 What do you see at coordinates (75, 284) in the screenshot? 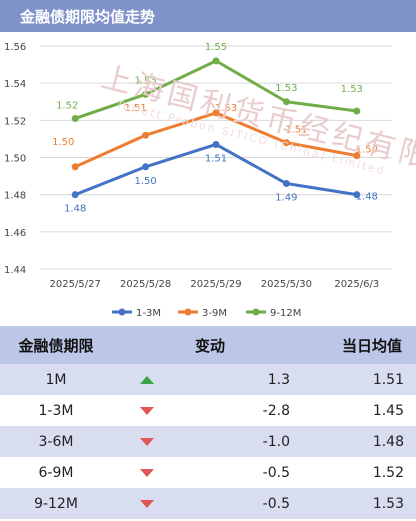
I see `x-tick-label: 2025/5/27` at bounding box center [75, 284].